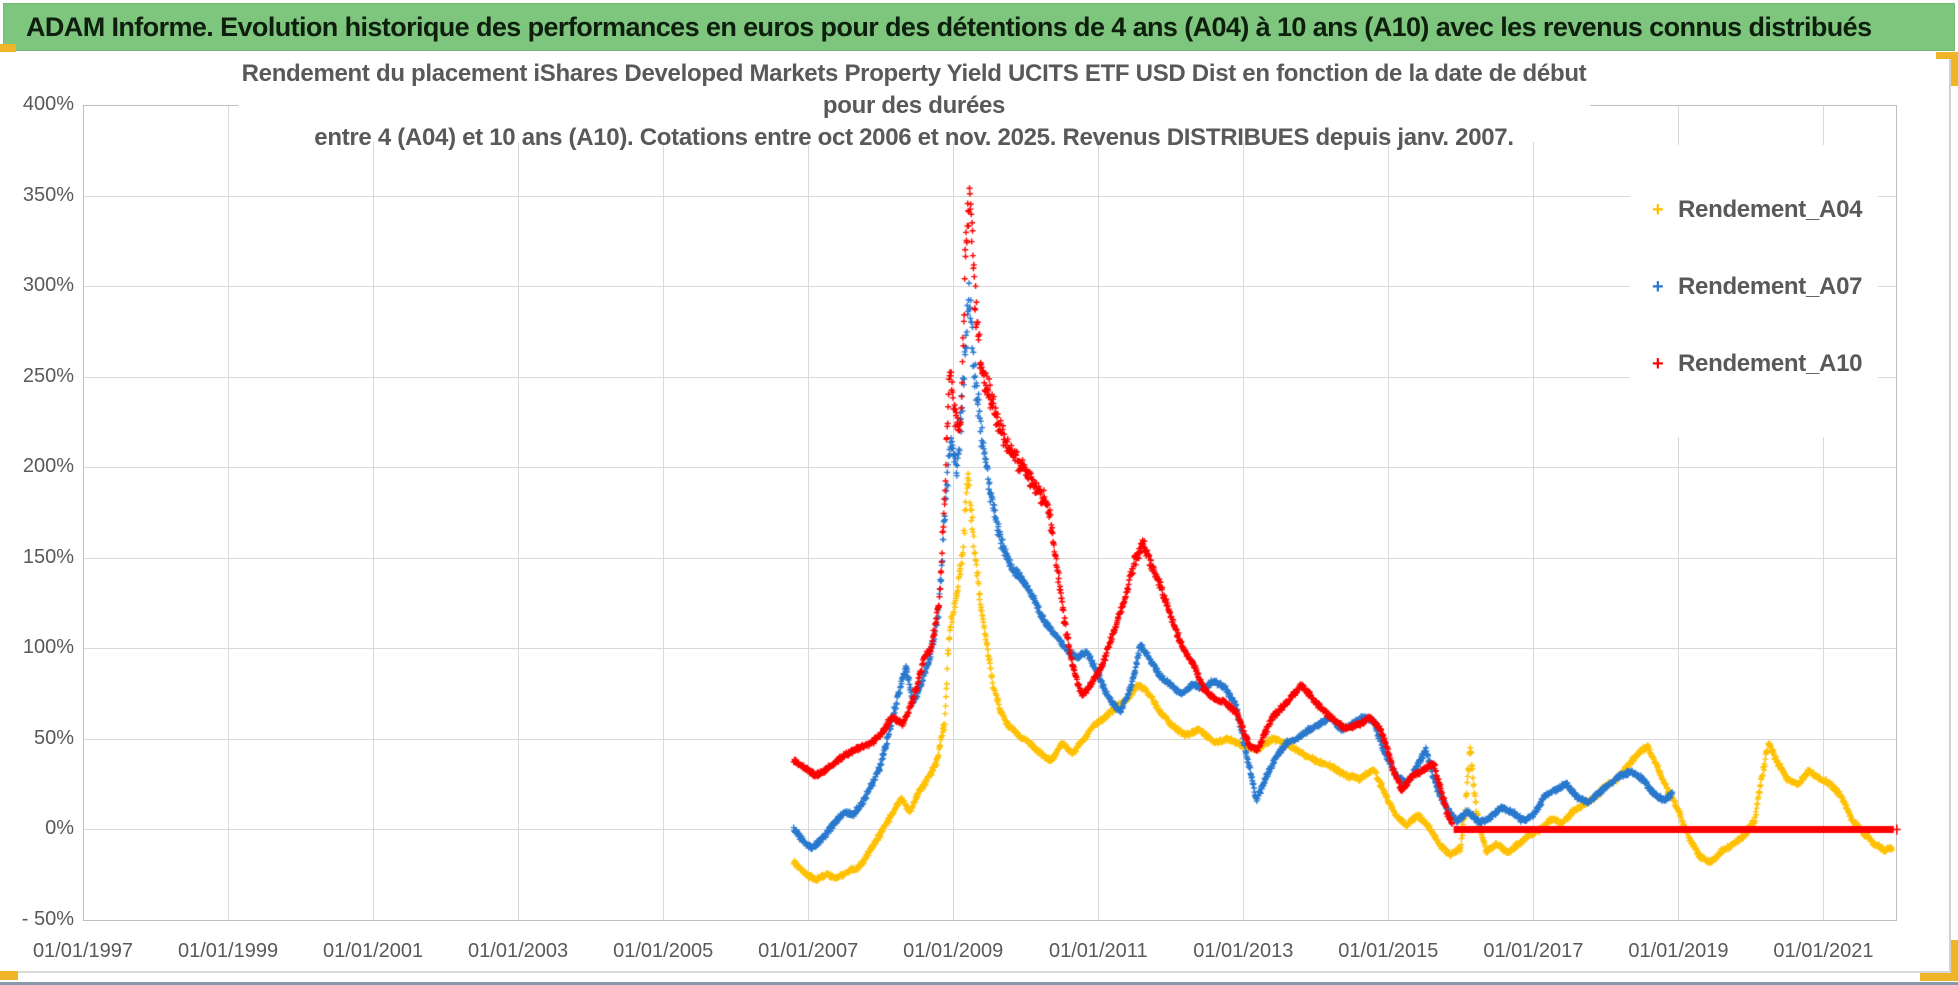  Describe the element at coordinates (53, 737) in the screenshot. I see `y-tick-label: 50%` at that location.